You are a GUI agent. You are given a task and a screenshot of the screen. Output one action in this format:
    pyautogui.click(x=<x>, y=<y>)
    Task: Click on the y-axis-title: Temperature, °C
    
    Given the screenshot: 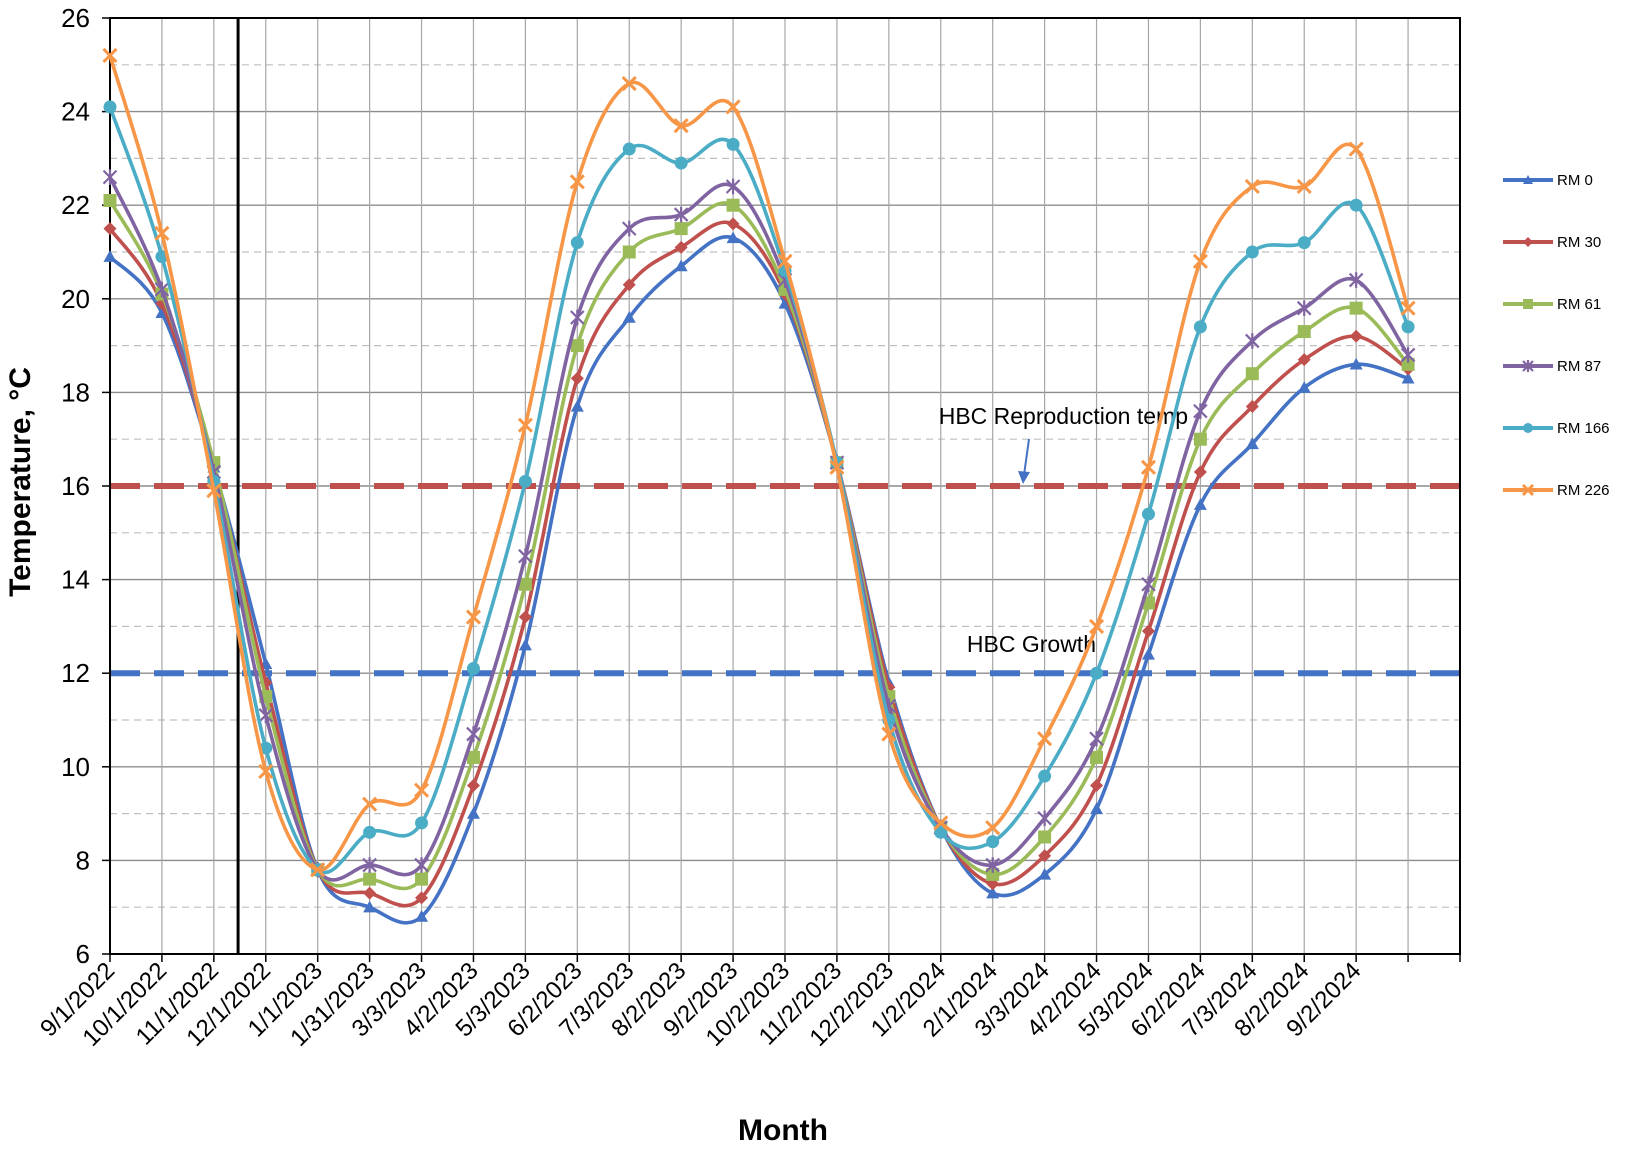 What is the action you would take?
    pyautogui.click(x=20, y=482)
    